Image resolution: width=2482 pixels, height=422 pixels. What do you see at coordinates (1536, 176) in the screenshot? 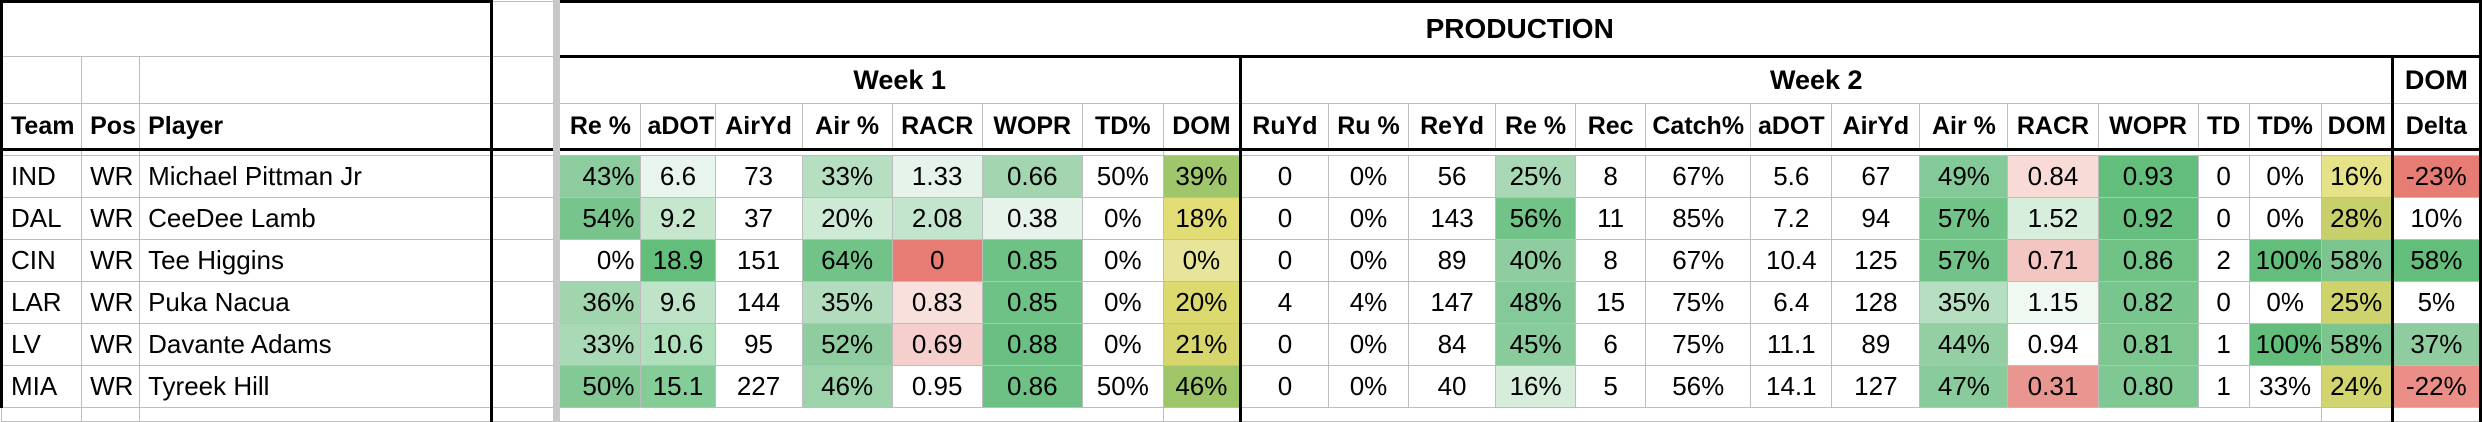
I see `cell-w2-re-pct: 25%` at bounding box center [1536, 176].